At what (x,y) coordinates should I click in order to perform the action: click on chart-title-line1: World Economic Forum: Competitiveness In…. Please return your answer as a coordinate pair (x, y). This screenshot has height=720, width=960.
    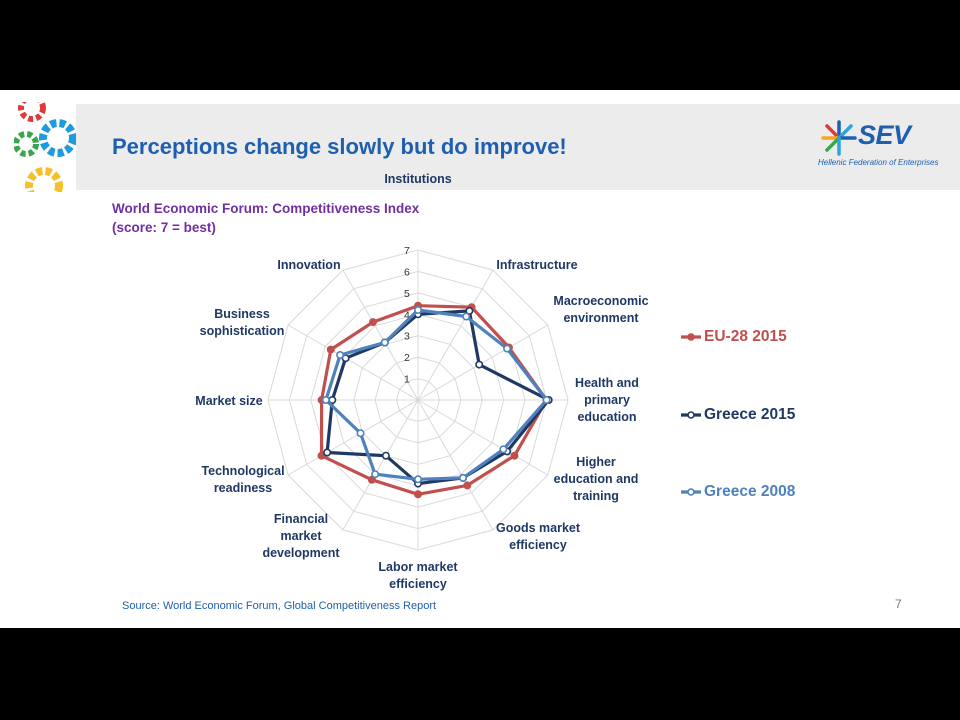
    Looking at the image, I should click on (266, 208).